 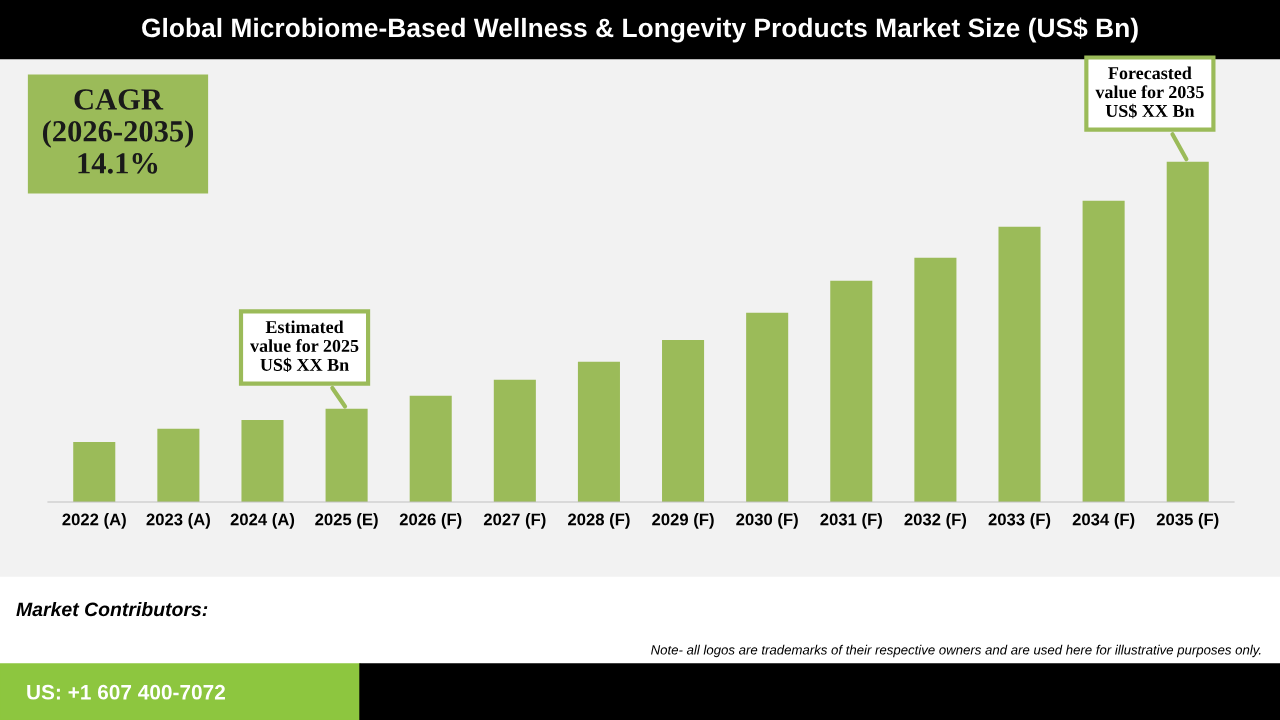 What do you see at coordinates (112, 609) in the screenshot?
I see `text: Market Contributors:` at bounding box center [112, 609].